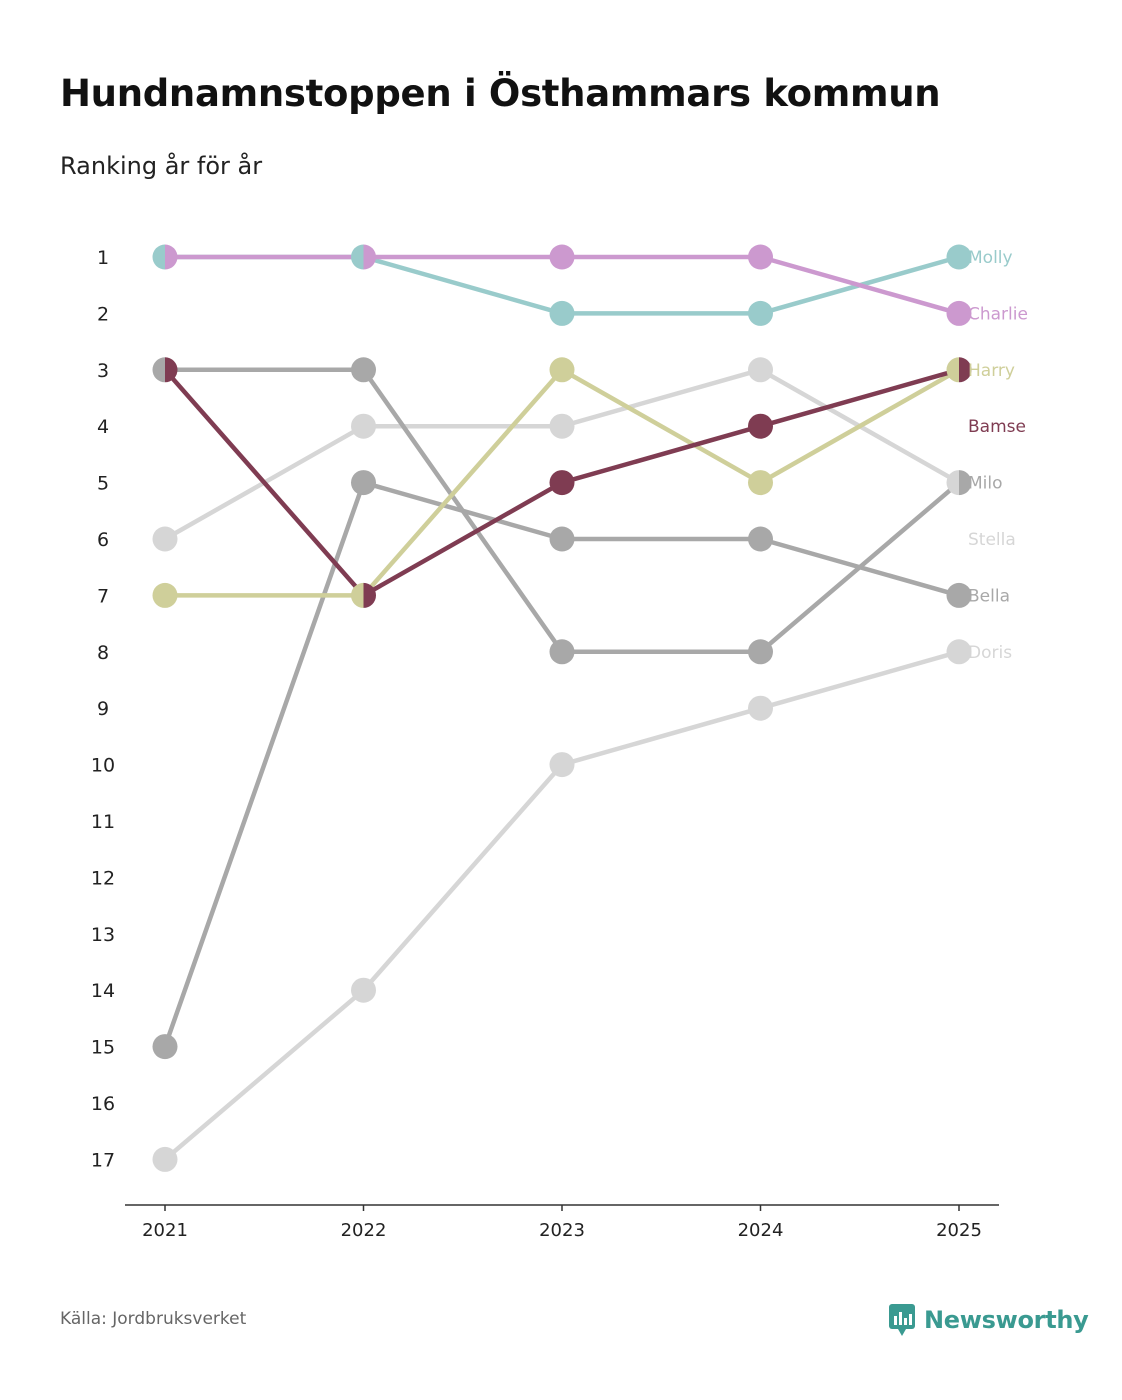 The width and height of the screenshot is (1122, 1400). What do you see at coordinates (500, 93) in the screenshot?
I see `chart-title: Hundnamnstoppen i Östhammars kommun` at bounding box center [500, 93].